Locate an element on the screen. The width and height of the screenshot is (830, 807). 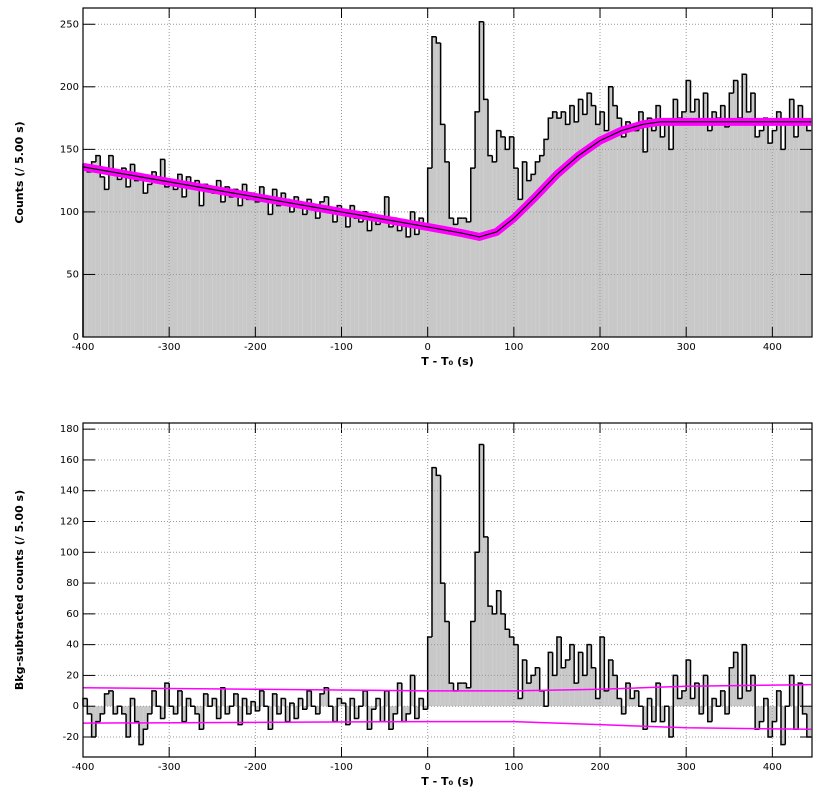
x-tick-label: 0 is located at coordinates (427, 767).